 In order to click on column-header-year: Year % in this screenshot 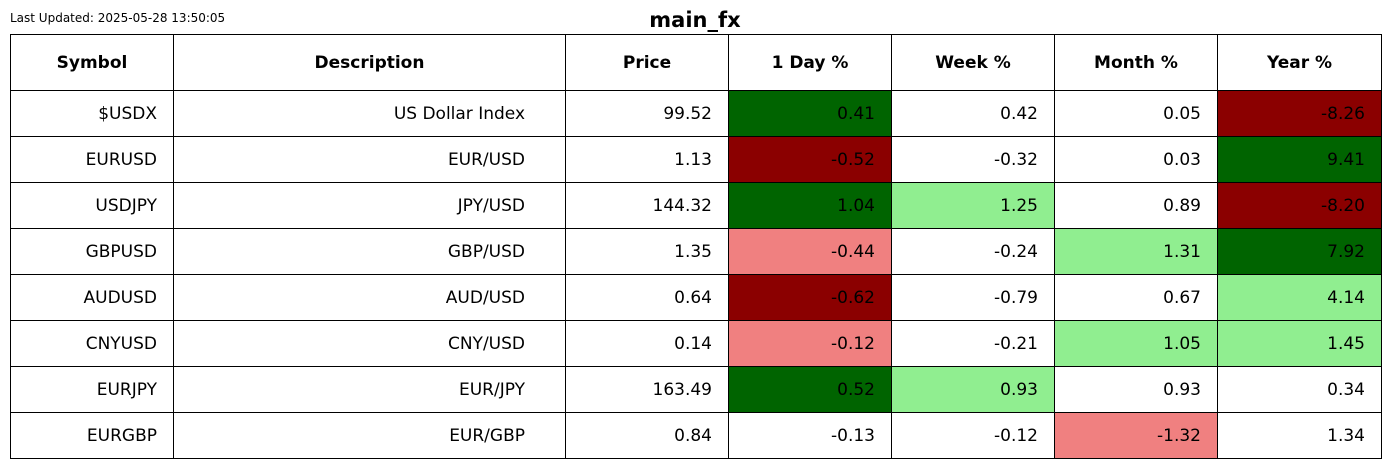, I will do `click(1299, 62)`.